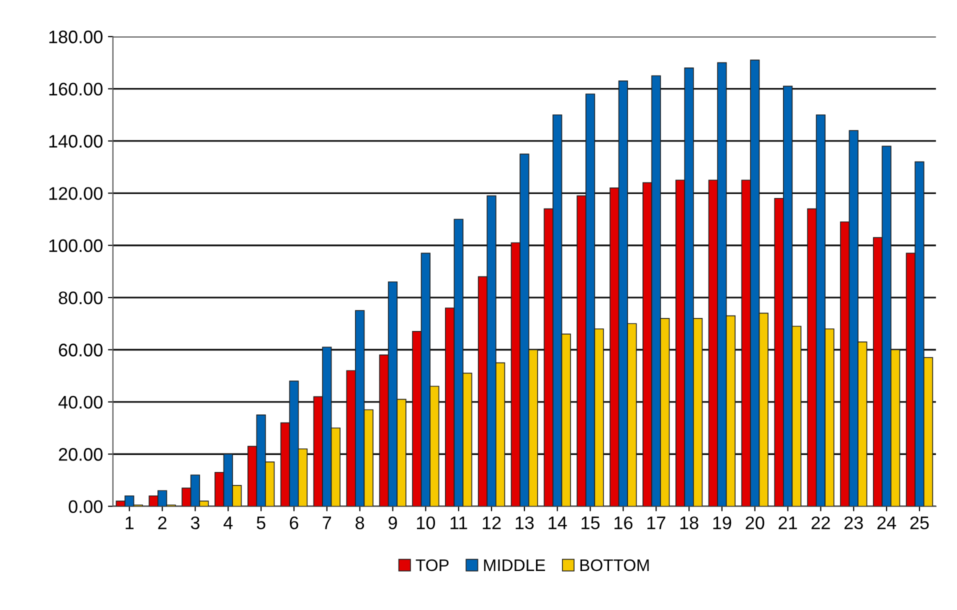  Describe the element at coordinates (656, 523) in the screenshot. I see `x-tick-label: 17` at that location.